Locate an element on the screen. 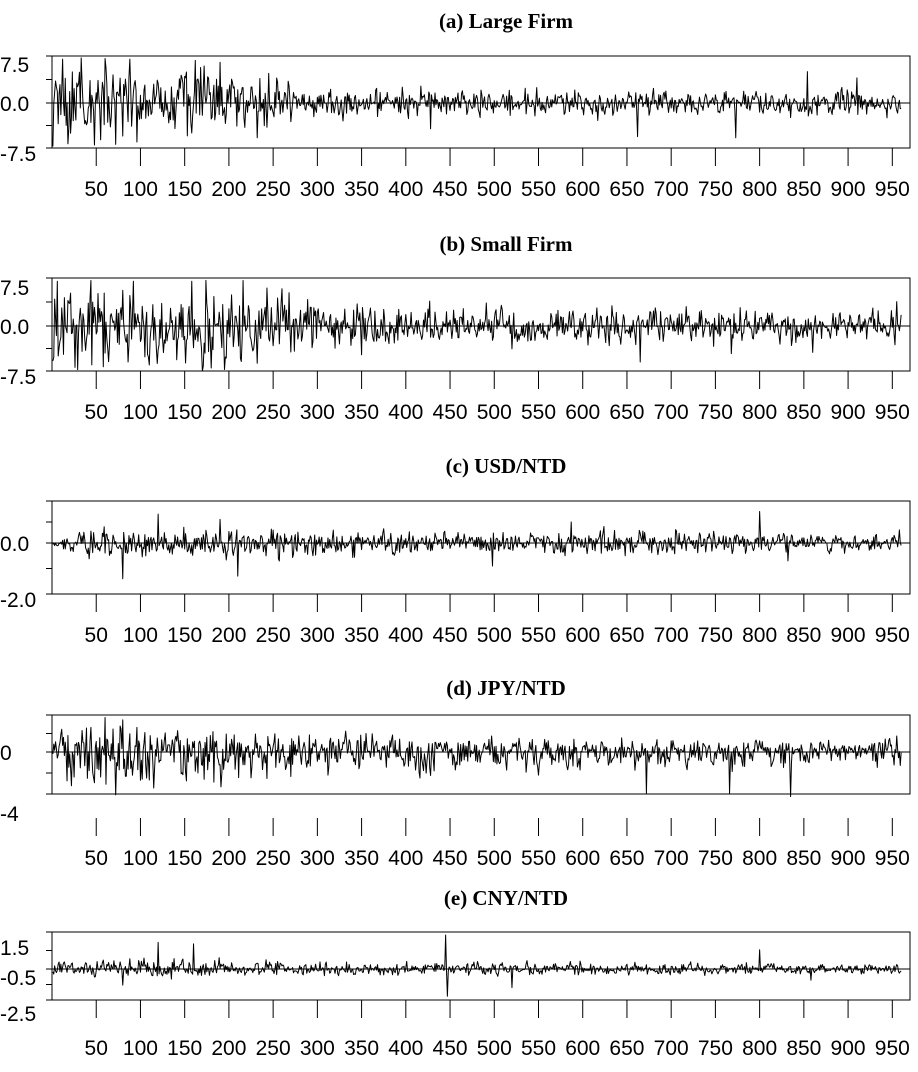  panel-title: (d) JPY/NTD is located at coordinates (506, 688).